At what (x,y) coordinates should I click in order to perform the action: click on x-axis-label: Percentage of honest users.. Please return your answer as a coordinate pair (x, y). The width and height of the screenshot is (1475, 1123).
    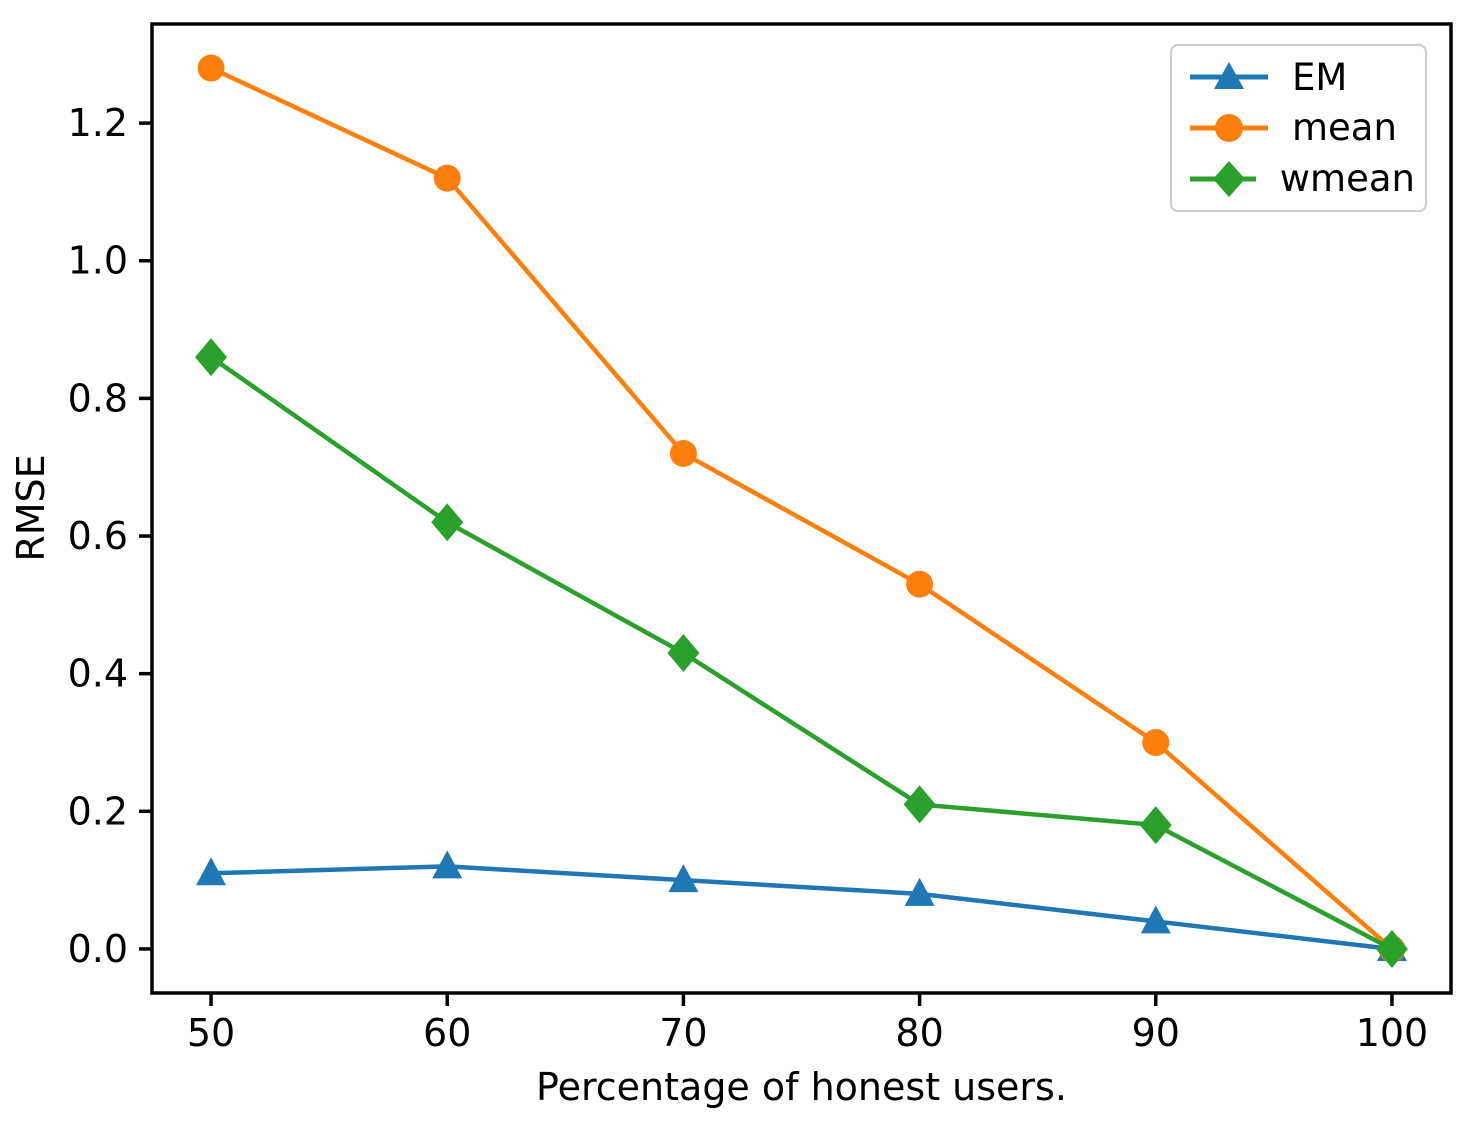
    Looking at the image, I should click on (801, 1087).